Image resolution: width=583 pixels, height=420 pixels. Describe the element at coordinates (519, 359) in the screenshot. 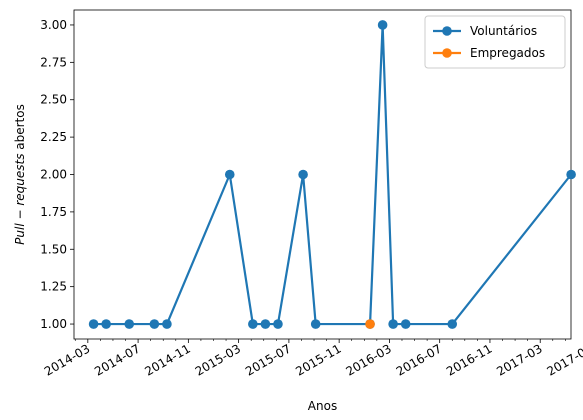

I see `x-tick-label: 2017-03` at that location.